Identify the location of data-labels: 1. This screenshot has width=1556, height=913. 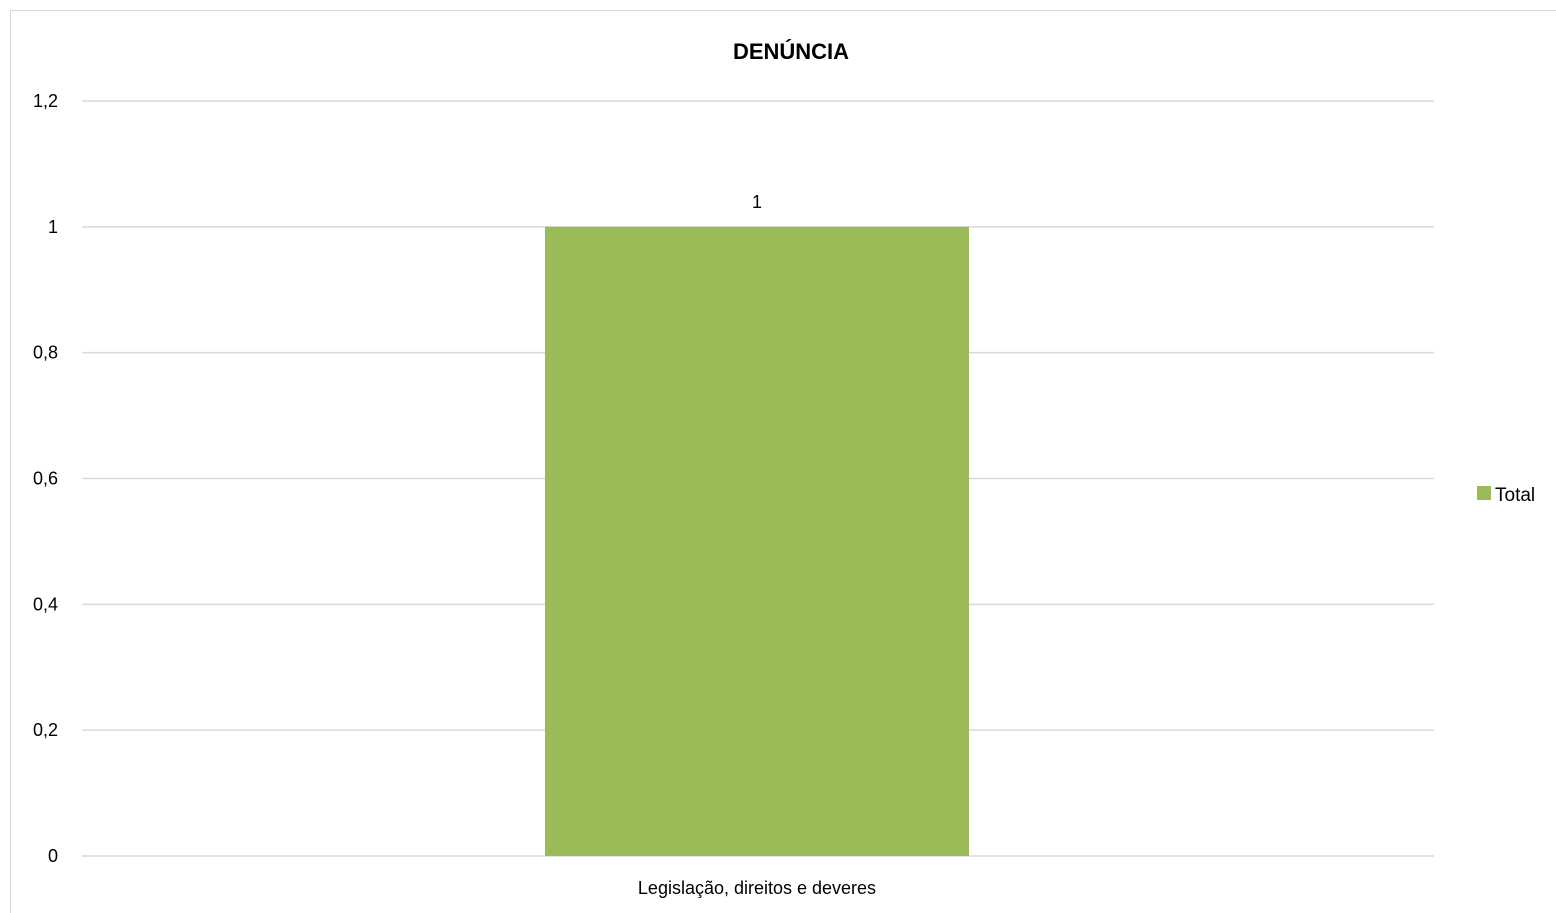
(757, 202).